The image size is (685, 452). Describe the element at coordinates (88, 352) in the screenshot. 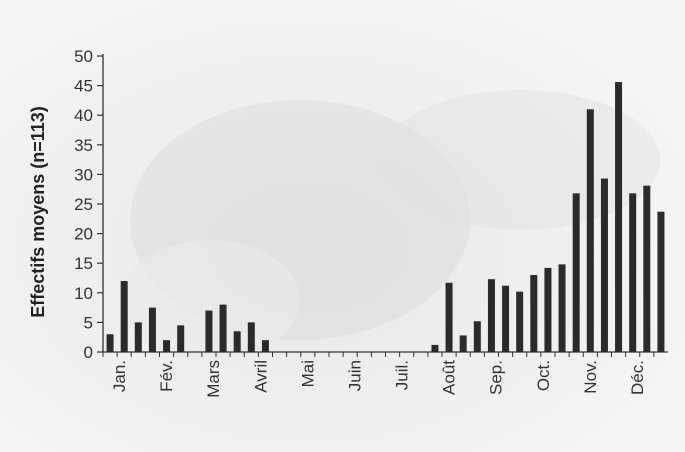

I see `y-tick-label: 0` at that location.